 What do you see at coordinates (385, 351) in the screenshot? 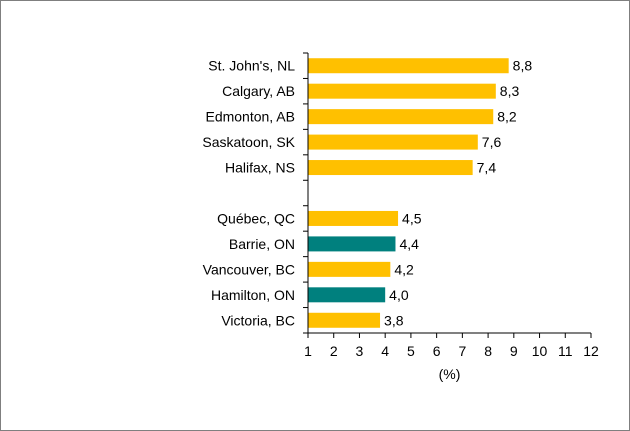
I see `x-tick-label: 4` at bounding box center [385, 351].